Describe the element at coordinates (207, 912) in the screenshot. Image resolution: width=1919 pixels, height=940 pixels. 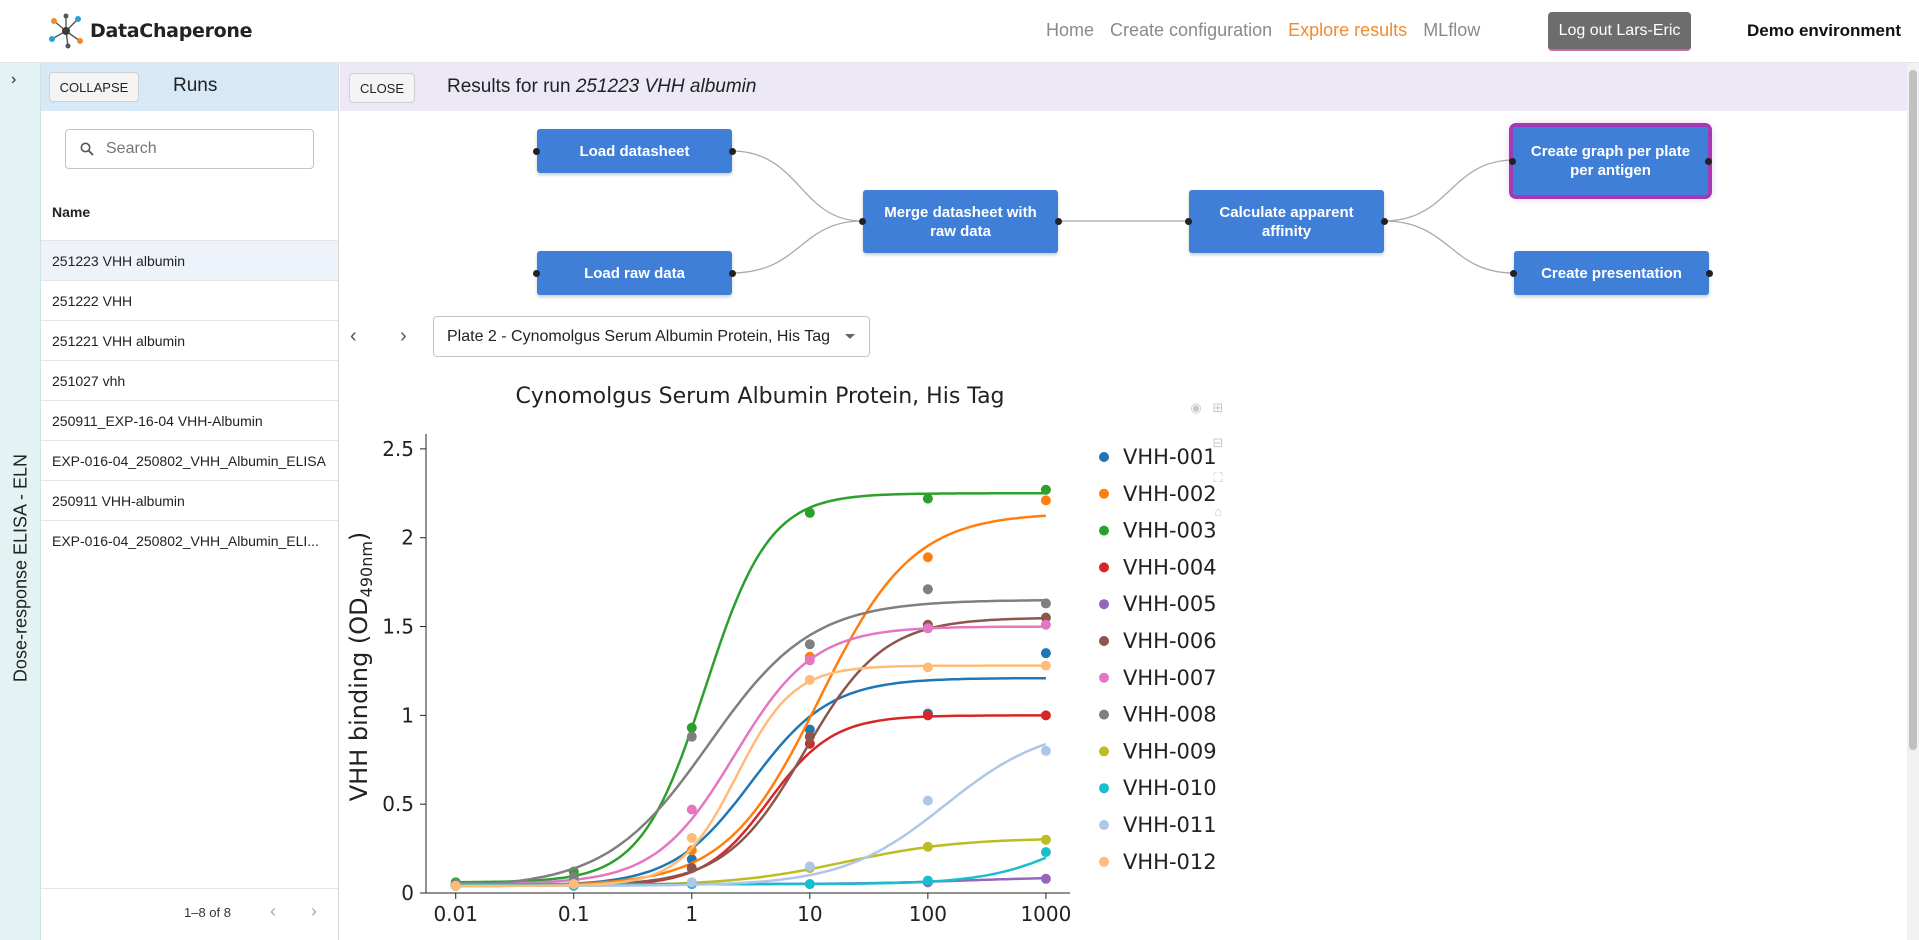
I see `pagination-count: 1–8 of 8` at that location.